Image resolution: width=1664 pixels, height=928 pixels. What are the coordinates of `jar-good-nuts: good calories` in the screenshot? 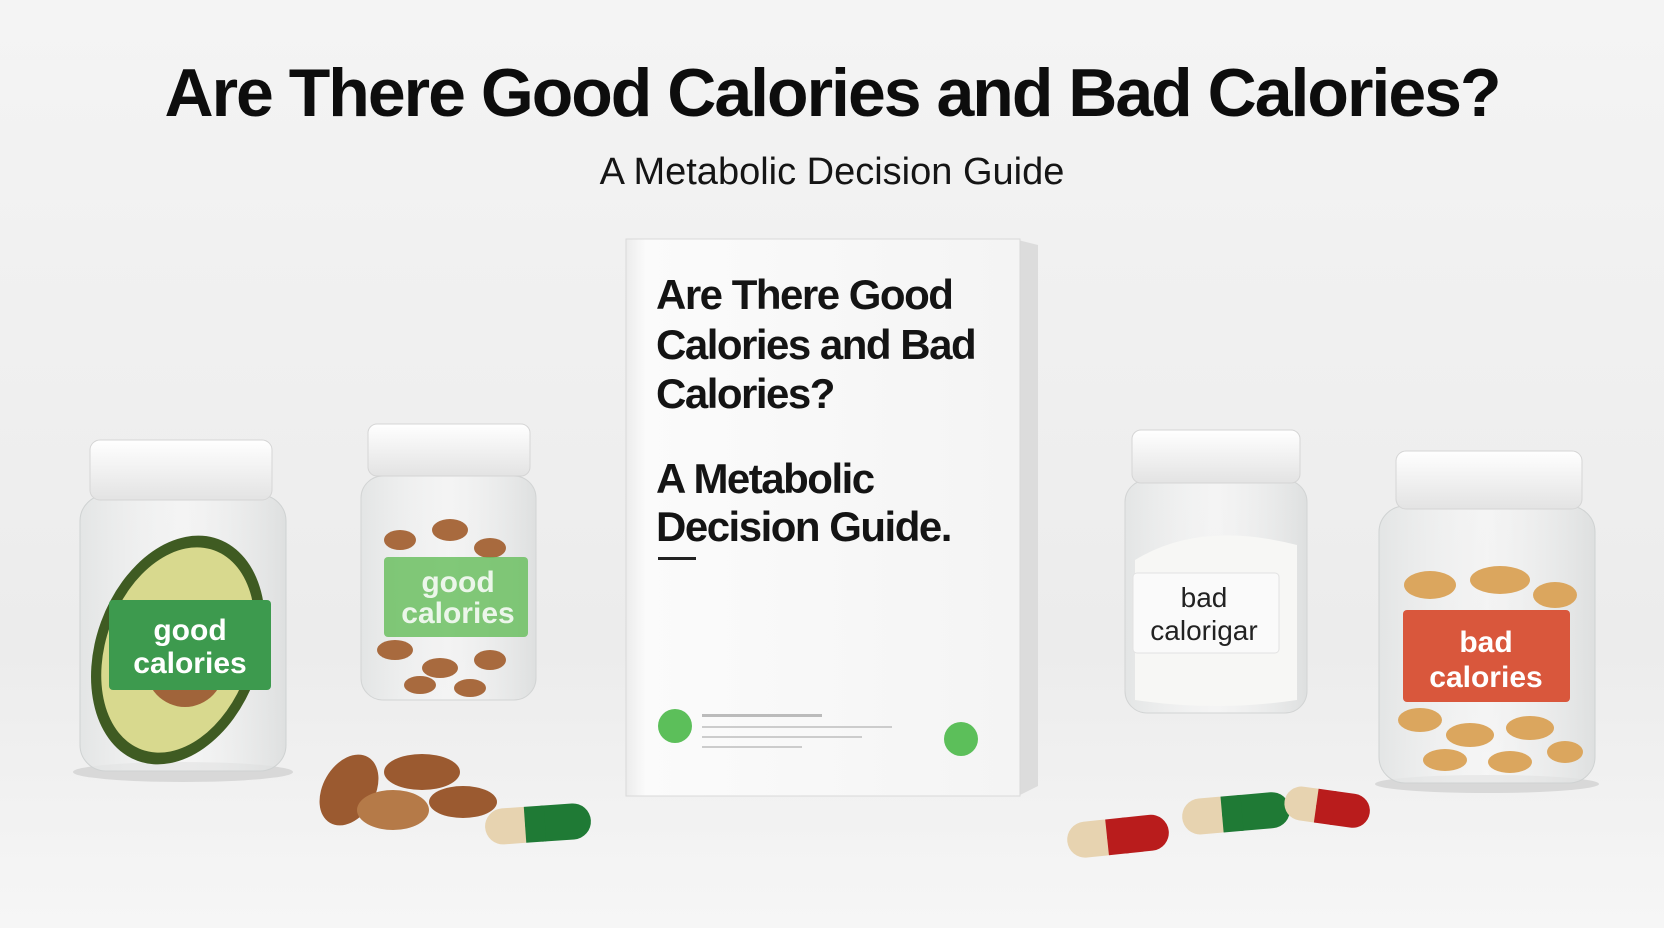 It's located at (448, 562).